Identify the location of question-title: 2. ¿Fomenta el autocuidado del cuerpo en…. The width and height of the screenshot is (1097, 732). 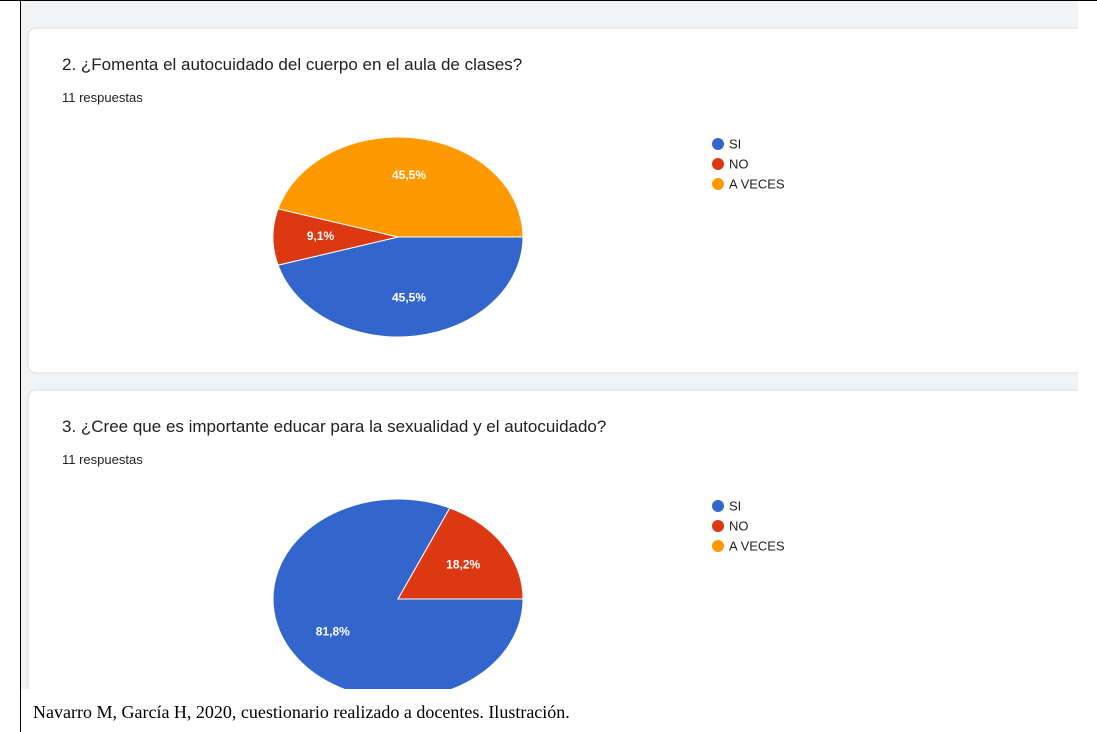
(292, 64).